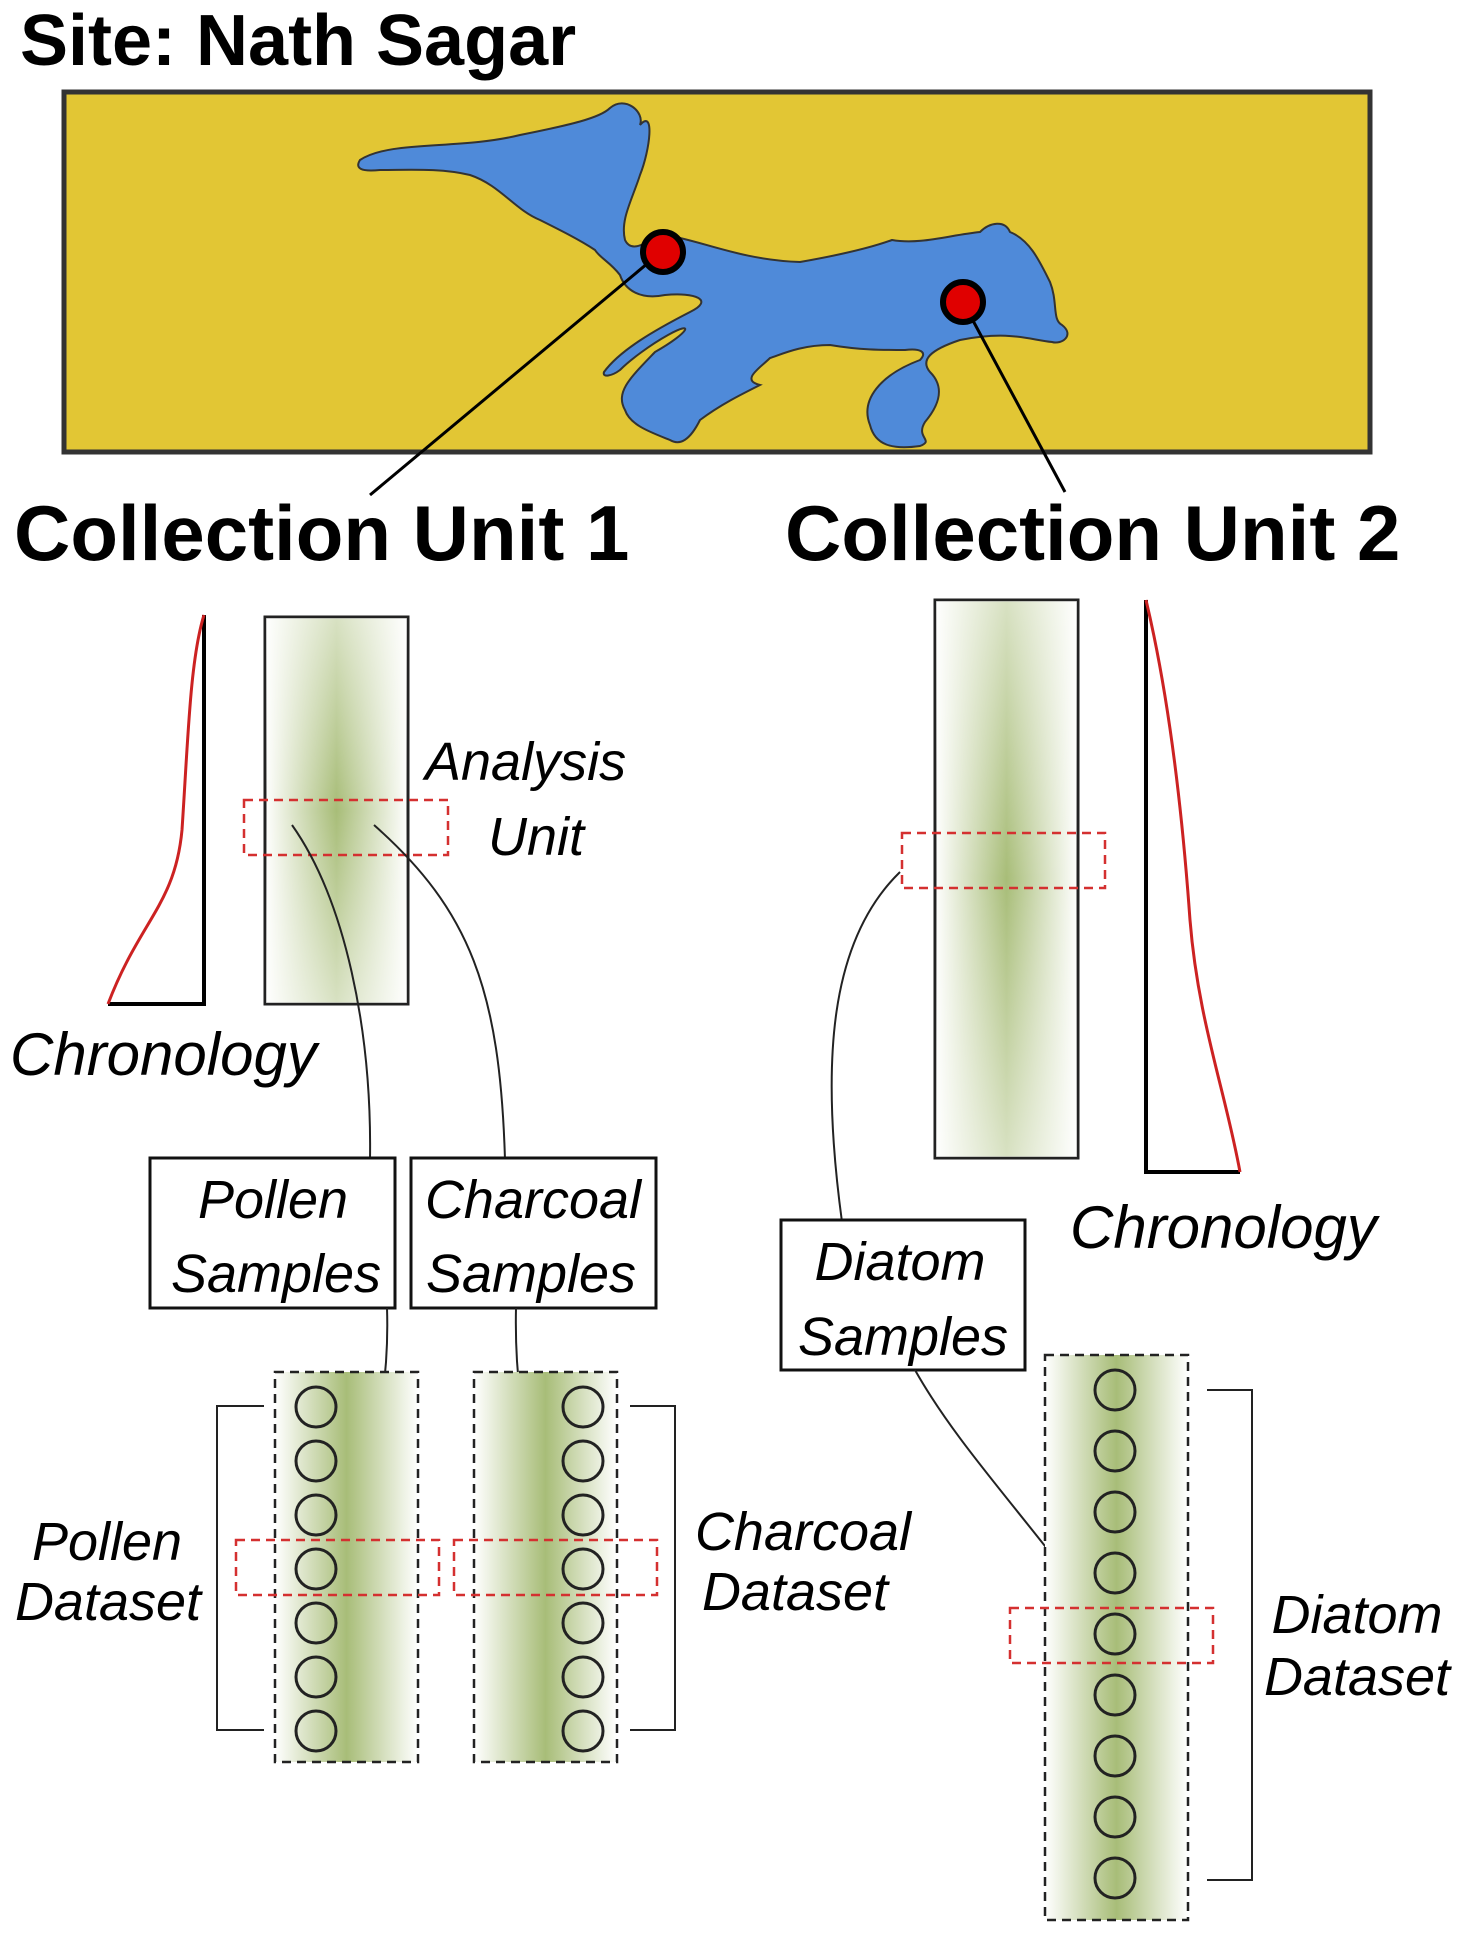  What do you see at coordinates (1230, 1635) in the screenshot?
I see `diatom-dataset-bracket` at bounding box center [1230, 1635].